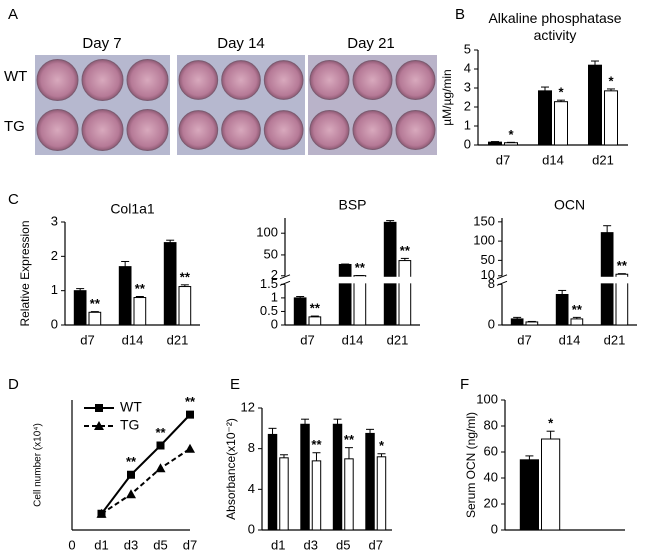 Image resolution: width=649 pixels, height=556 pixels. What do you see at coordinates (13, 199) in the screenshot?
I see `panel-label: C` at bounding box center [13, 199].